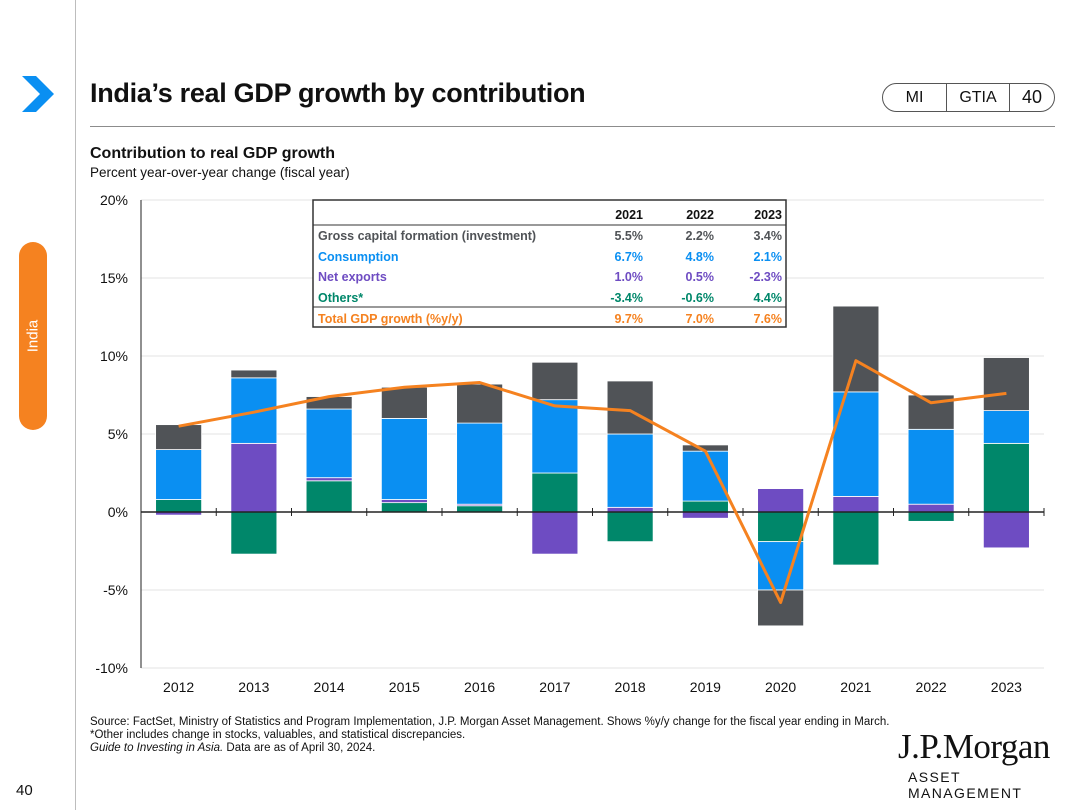  Describe the element at coordinates (157, 748) in the screenshot. I see `guide-title: Guide to Investing in Asia.` at that location.